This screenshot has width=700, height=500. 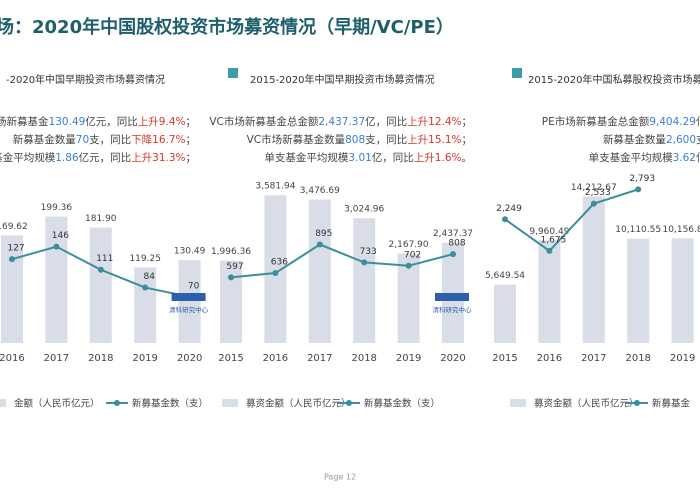 I want to click on line-value-label: 2,533, so click(x=598, y=193).